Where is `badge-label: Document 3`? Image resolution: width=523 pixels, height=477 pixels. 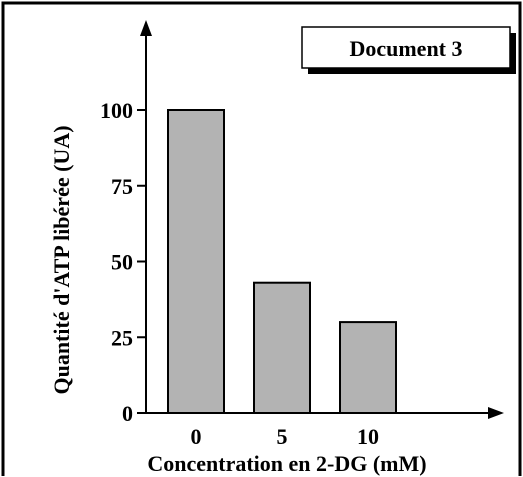 badge-label: Document 3 is located at coordinates (405, 48).